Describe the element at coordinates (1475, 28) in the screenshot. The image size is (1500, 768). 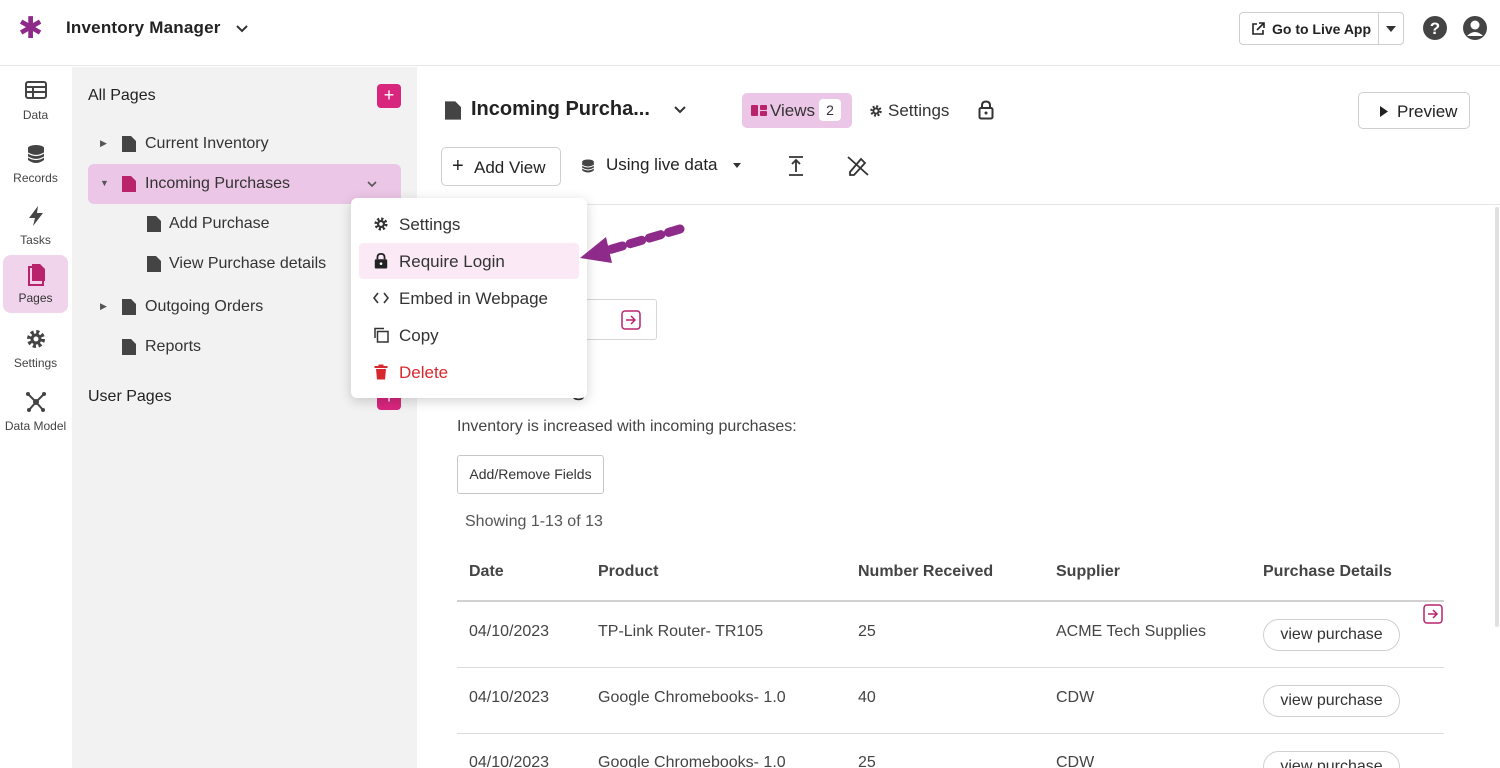
I see `account-icon` at that location.